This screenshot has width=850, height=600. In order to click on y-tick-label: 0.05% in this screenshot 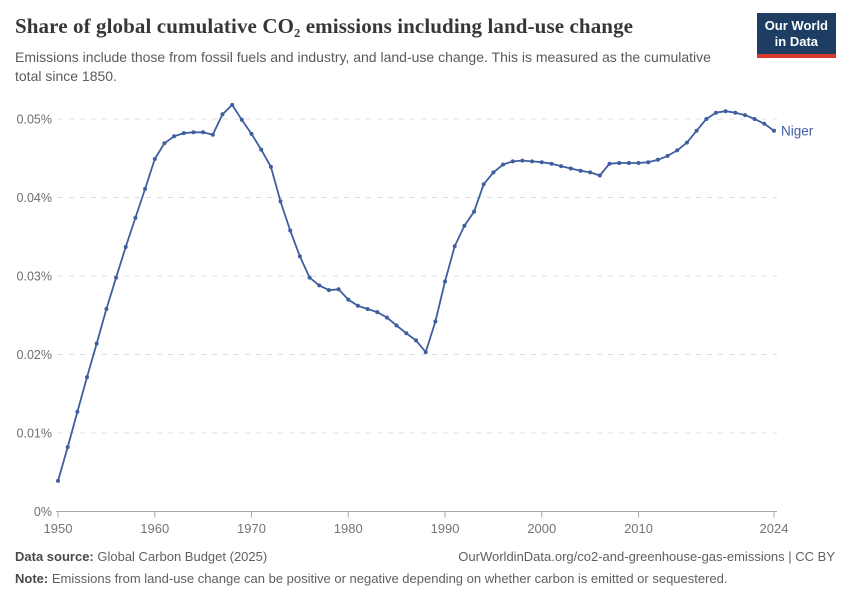, I will do `click(34, 120)`.